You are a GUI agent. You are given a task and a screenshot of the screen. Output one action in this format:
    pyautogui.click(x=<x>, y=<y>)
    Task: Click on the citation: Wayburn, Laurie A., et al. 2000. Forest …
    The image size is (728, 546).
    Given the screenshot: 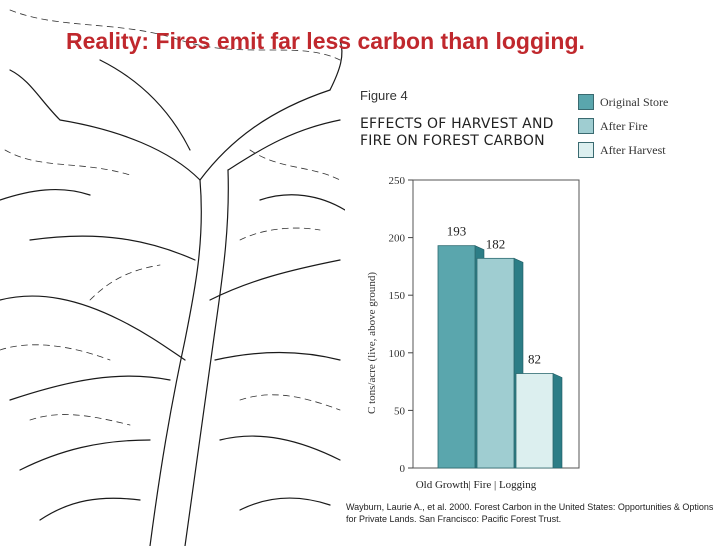 What is the action you would take?
    pyautogui.click(x=530, y=513)
    